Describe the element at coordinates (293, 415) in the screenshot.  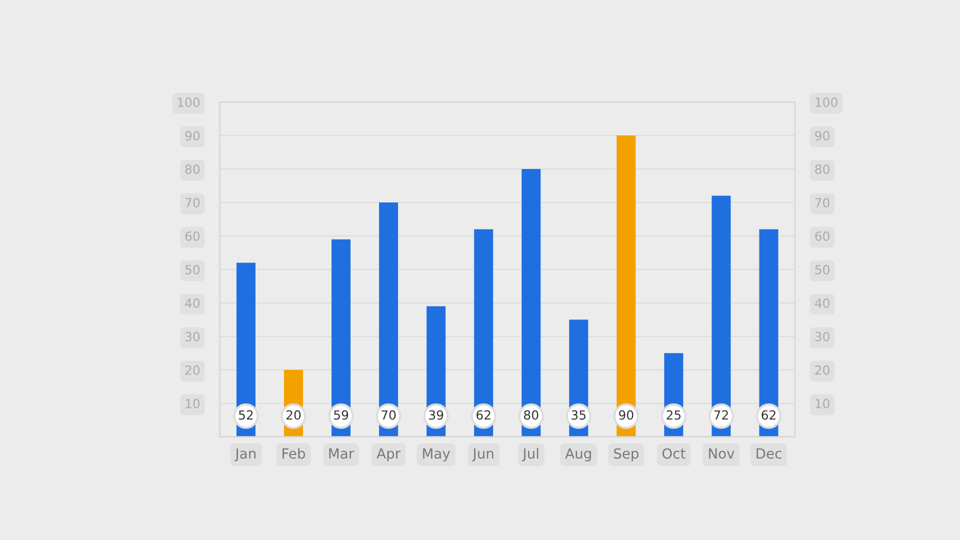
I see `data-label: 20` at that location.